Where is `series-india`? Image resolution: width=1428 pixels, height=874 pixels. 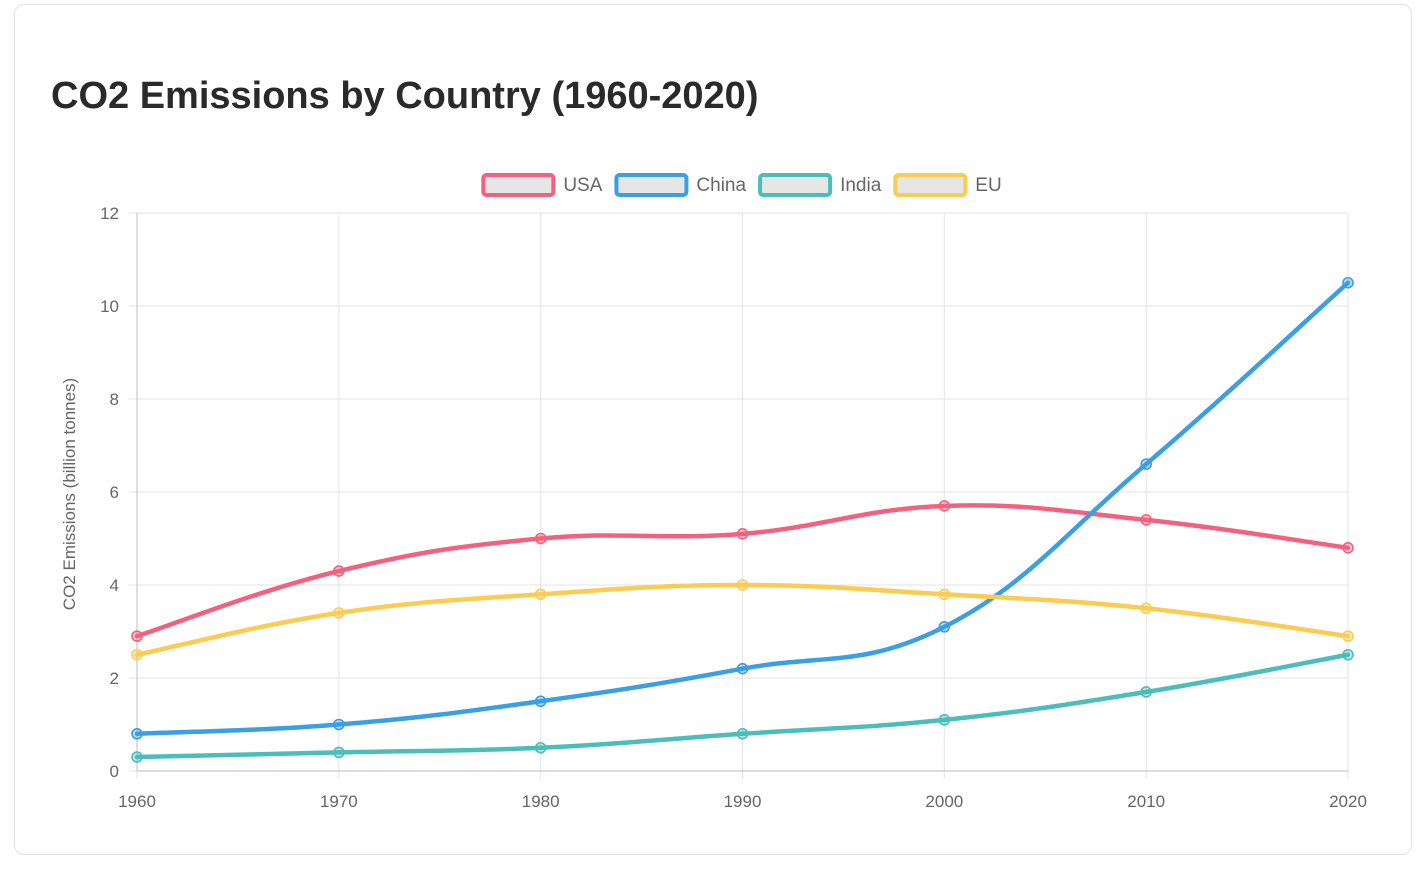
series-india is located at coordinates (742, 705).